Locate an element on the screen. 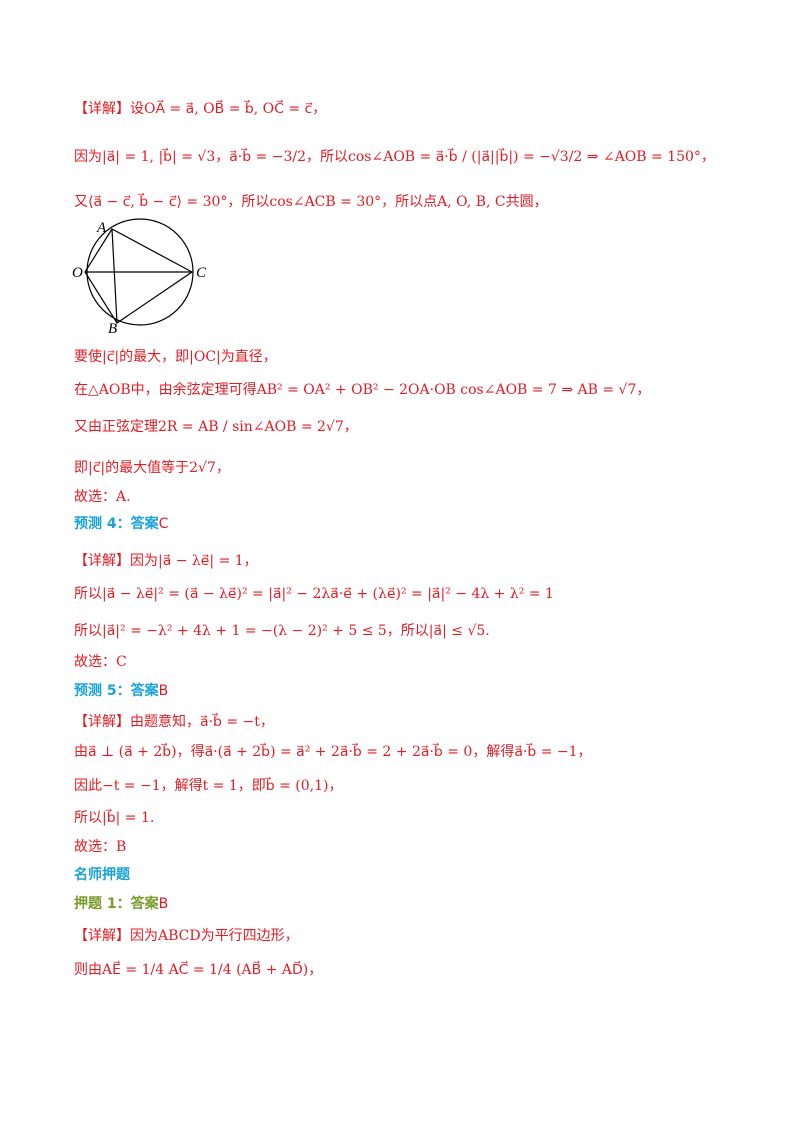 This screenshot has height=1132, width=800. line: 故选：A. is located at coordinates (102, 497).